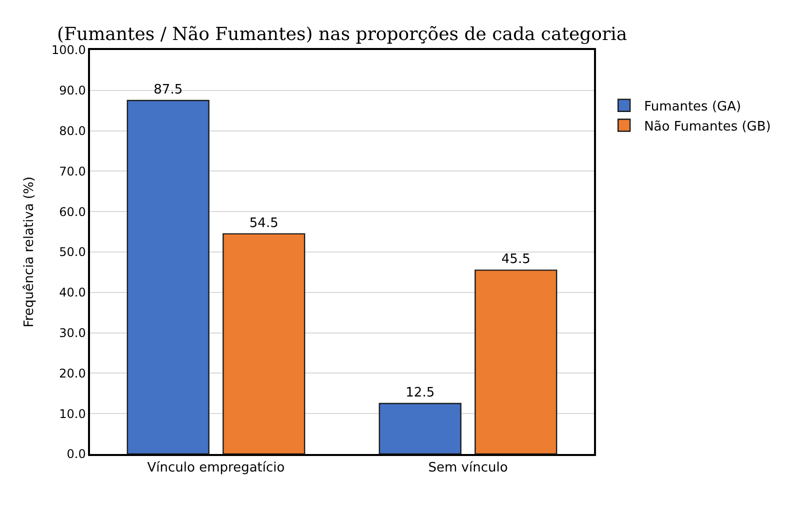 This screenshot has width=809, height=509. I want to click on text: (Fumantes / Não Fumantes) nas proporções de cada categoria, so click(342, 34).